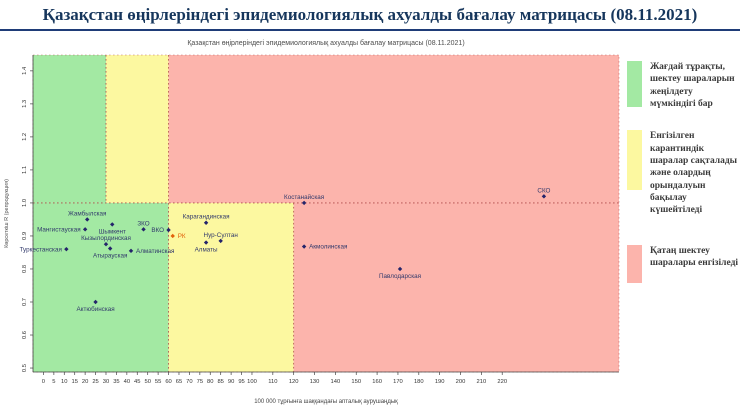 This screenshot has height=419, width=740. Describe the element at coordinates (25, 203) in the screenshot. I see `y-tick-label: 1.0` at that location.